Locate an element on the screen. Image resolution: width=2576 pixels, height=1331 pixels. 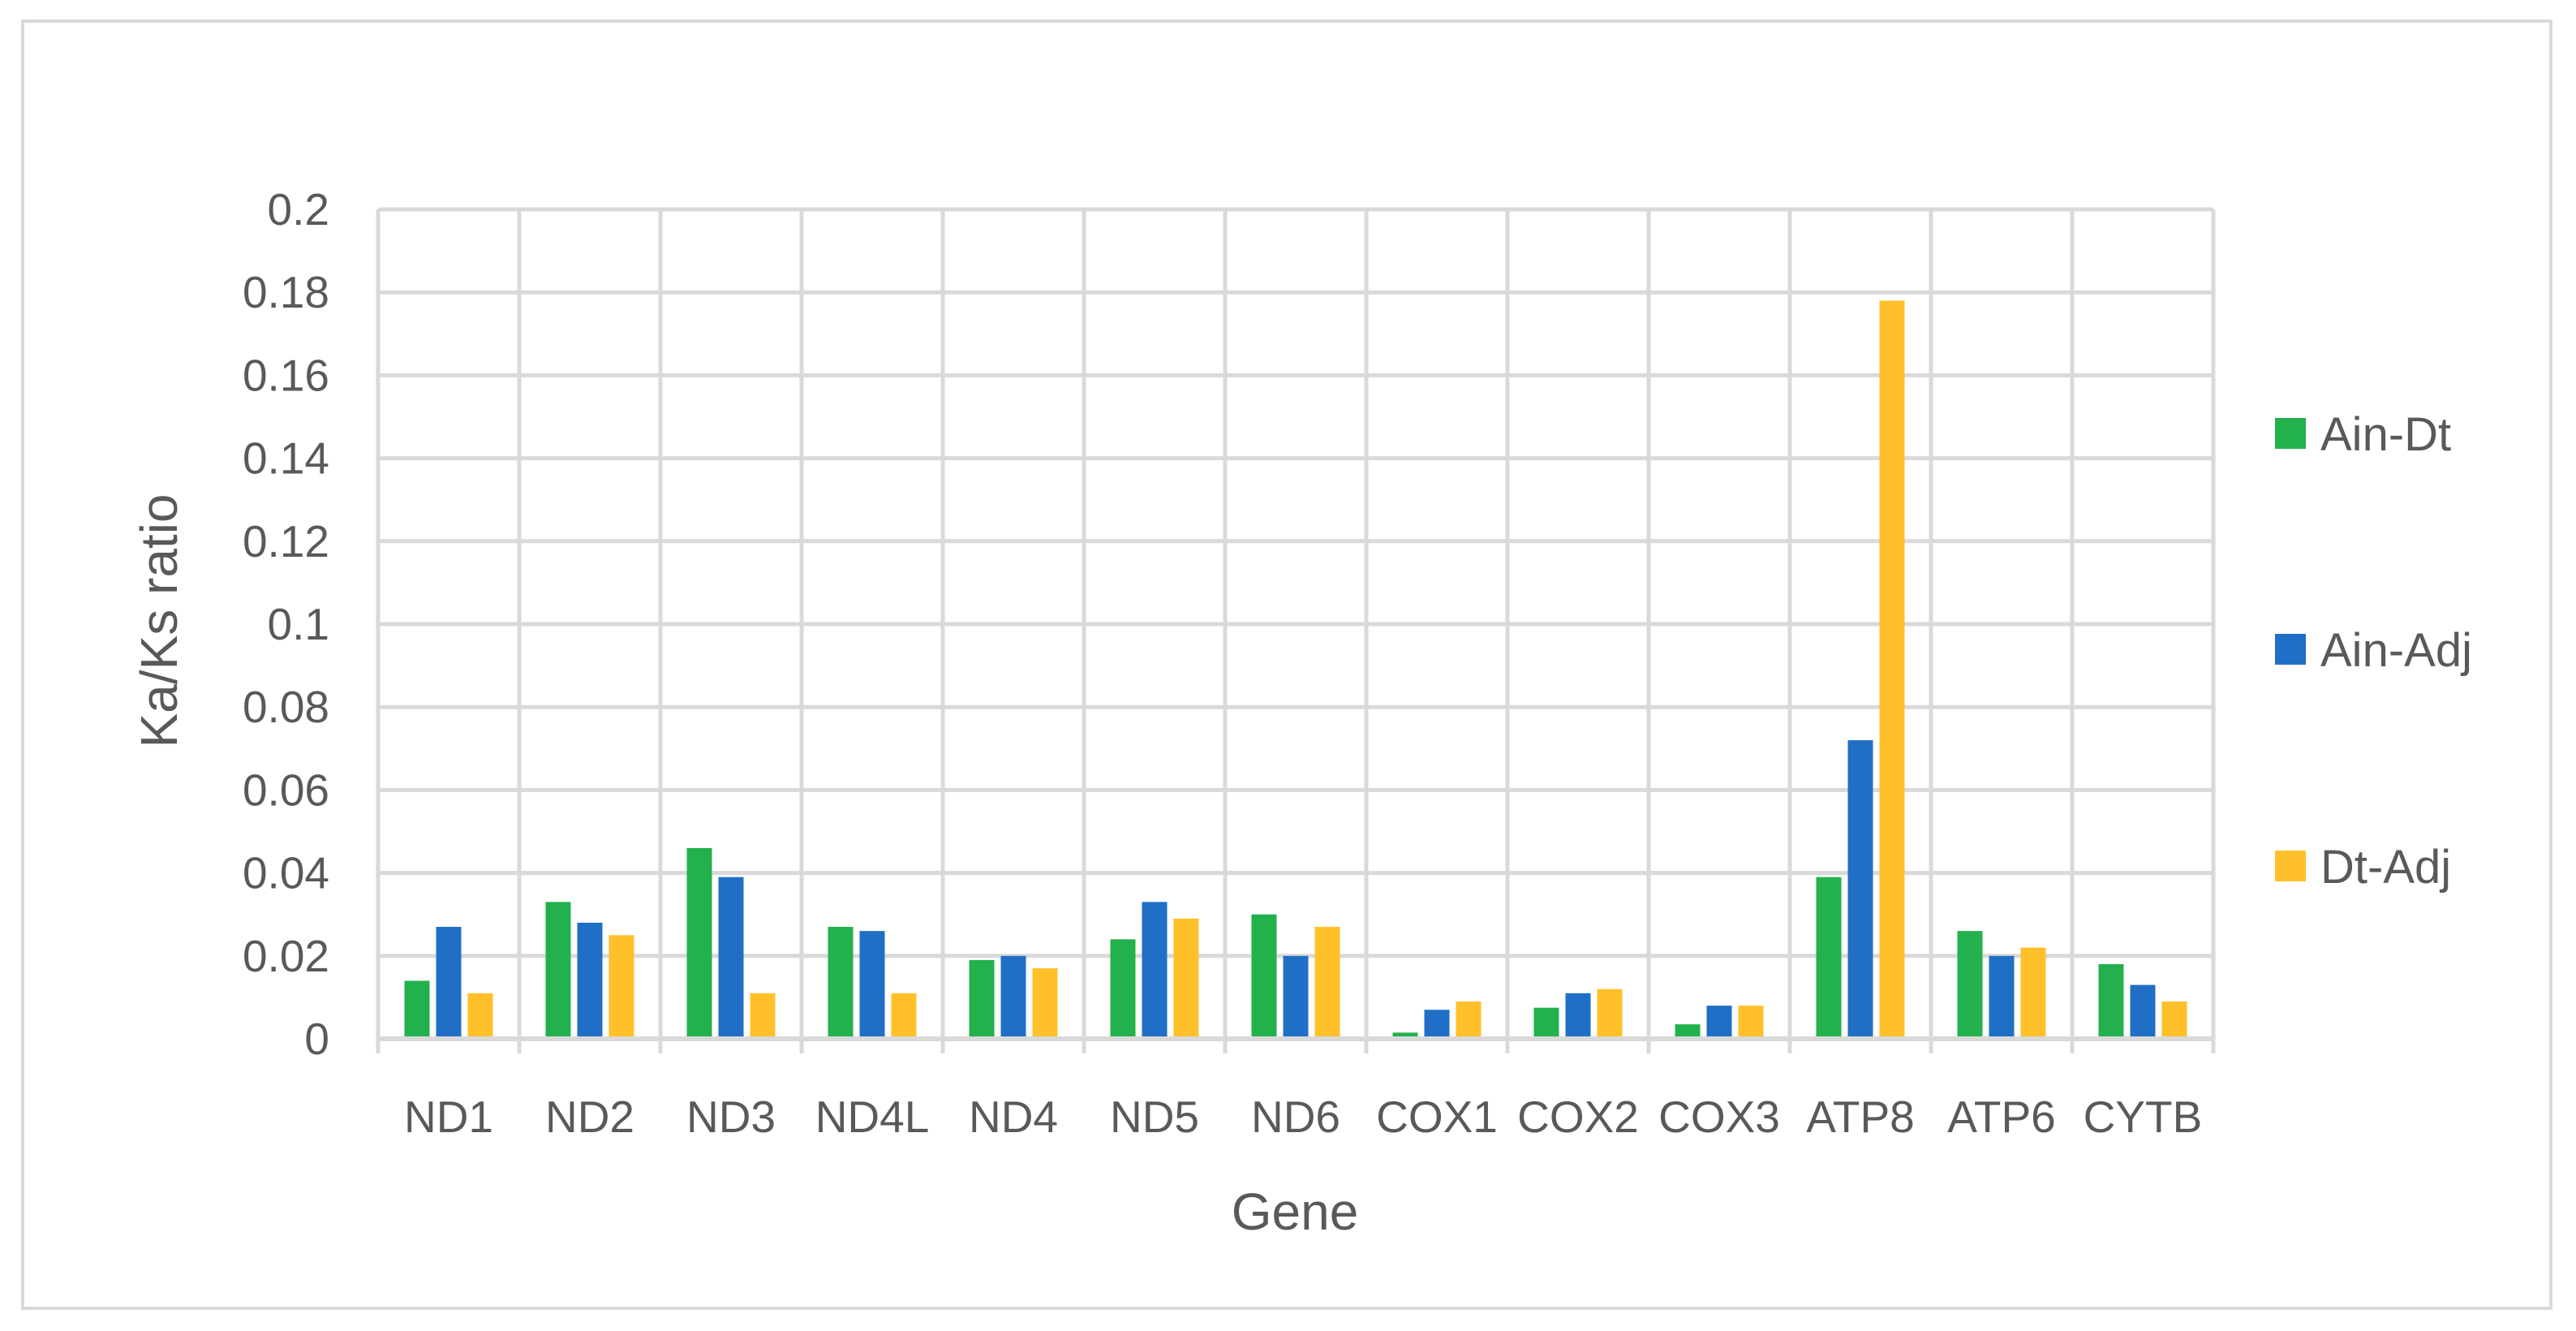
y-tick-label: 0.2 is located at coordinates (298, 210).